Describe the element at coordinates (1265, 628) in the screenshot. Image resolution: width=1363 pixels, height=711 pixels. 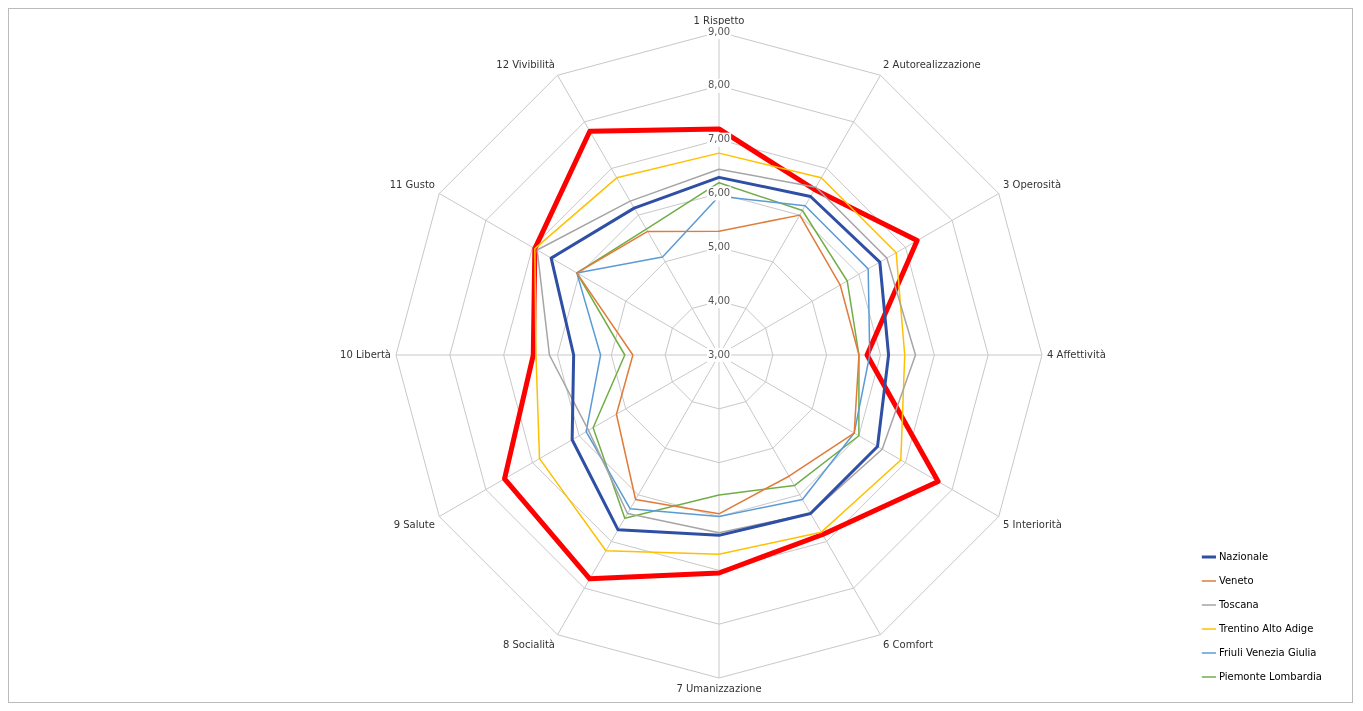
I see `legend-label: Trentino Alto Adige` at that location.